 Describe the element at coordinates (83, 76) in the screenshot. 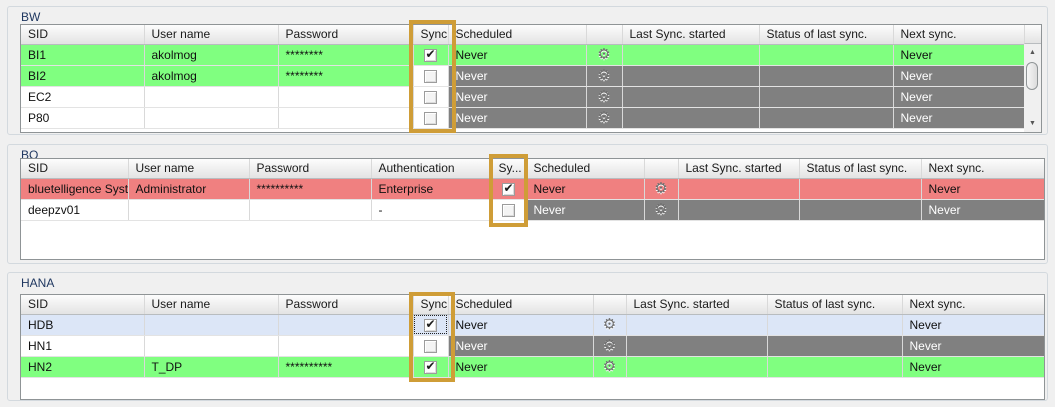

I see `sid-cell: BI2` at that location.